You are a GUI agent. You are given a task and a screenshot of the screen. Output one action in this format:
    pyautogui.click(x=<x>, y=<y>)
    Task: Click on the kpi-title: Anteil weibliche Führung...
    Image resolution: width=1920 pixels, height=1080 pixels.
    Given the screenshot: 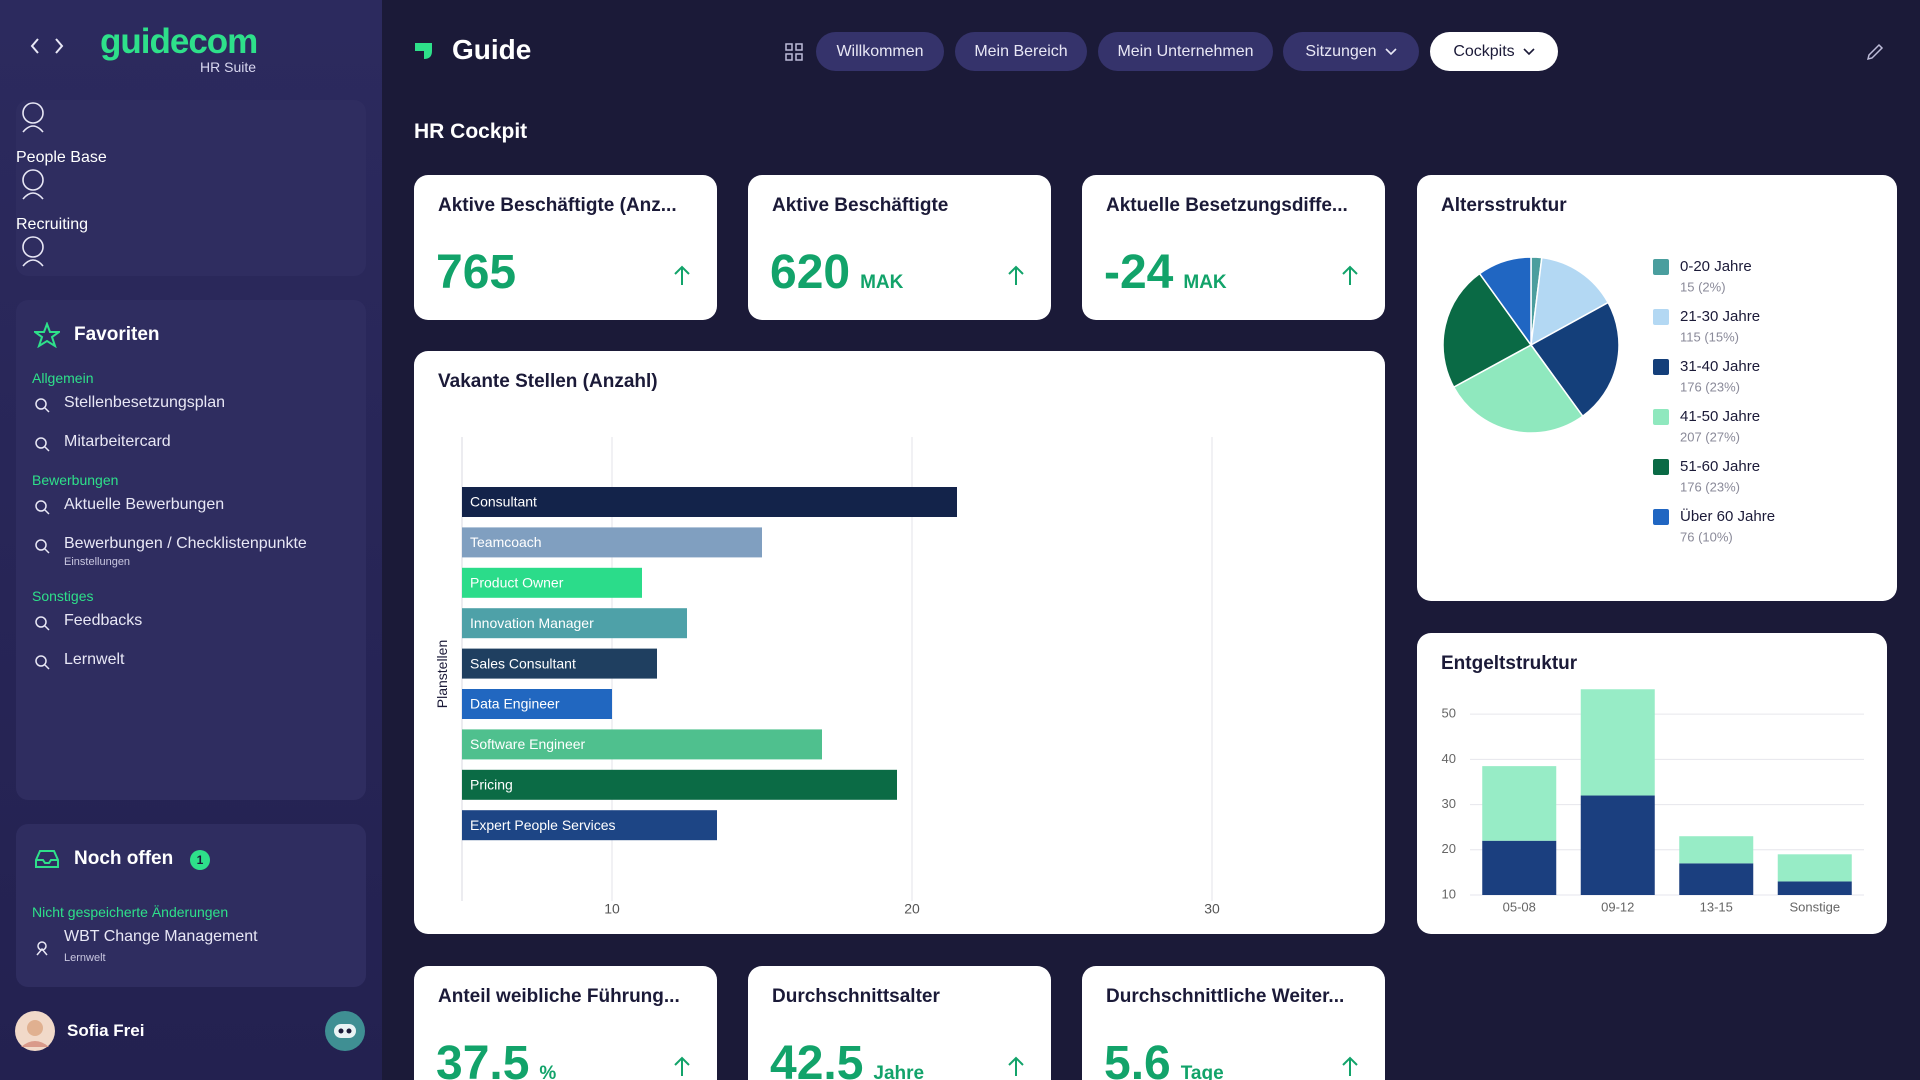 What is the action you would take?
    pyautogui.click(x=559, y=996)
    